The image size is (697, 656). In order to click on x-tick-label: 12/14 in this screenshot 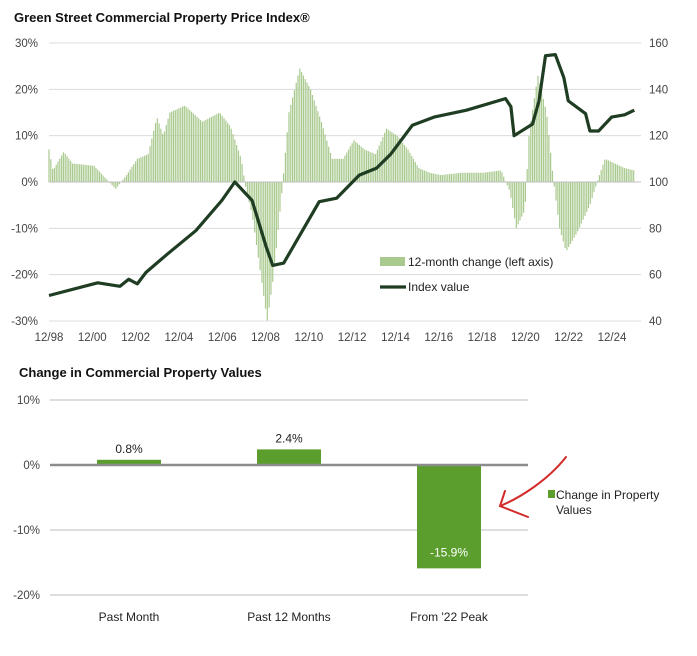, I will do `click(395, 338)`.